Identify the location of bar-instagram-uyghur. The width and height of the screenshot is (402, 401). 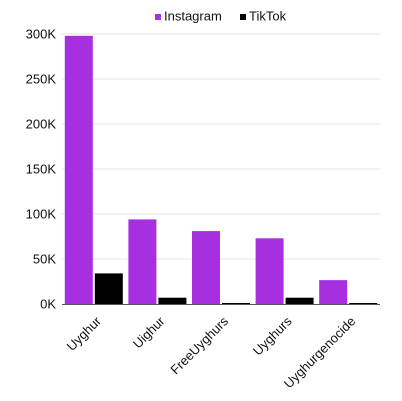
(78, 170).